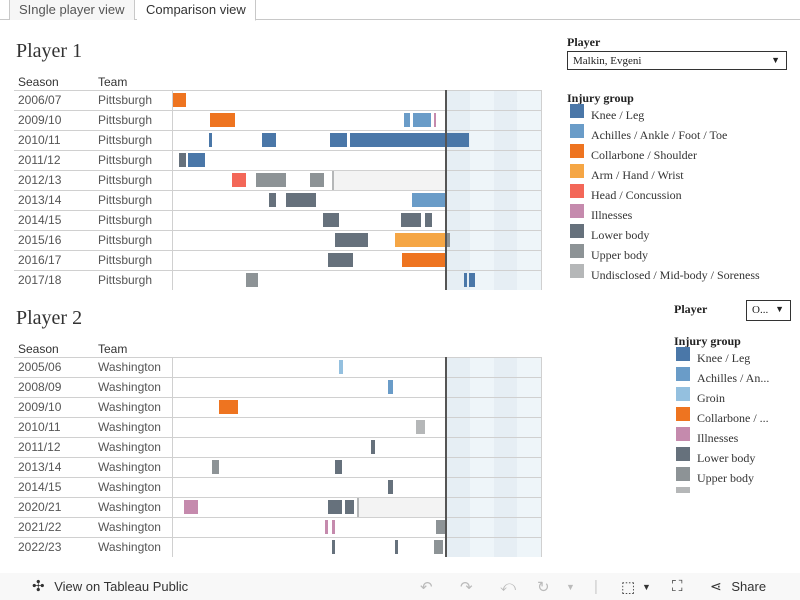  What do you see at coordinates (40, 387) in the screenshot?
I see `season-label: 2008/09` at bounding box center [40, 387].